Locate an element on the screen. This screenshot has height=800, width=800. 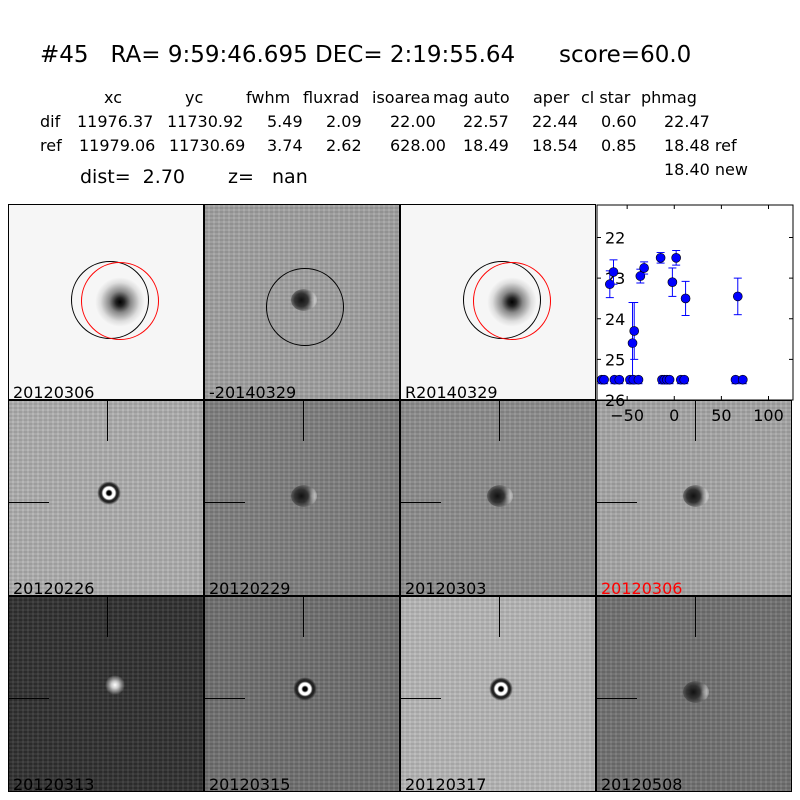
y-tick-label: 26 is located at coordinates (615, 400).